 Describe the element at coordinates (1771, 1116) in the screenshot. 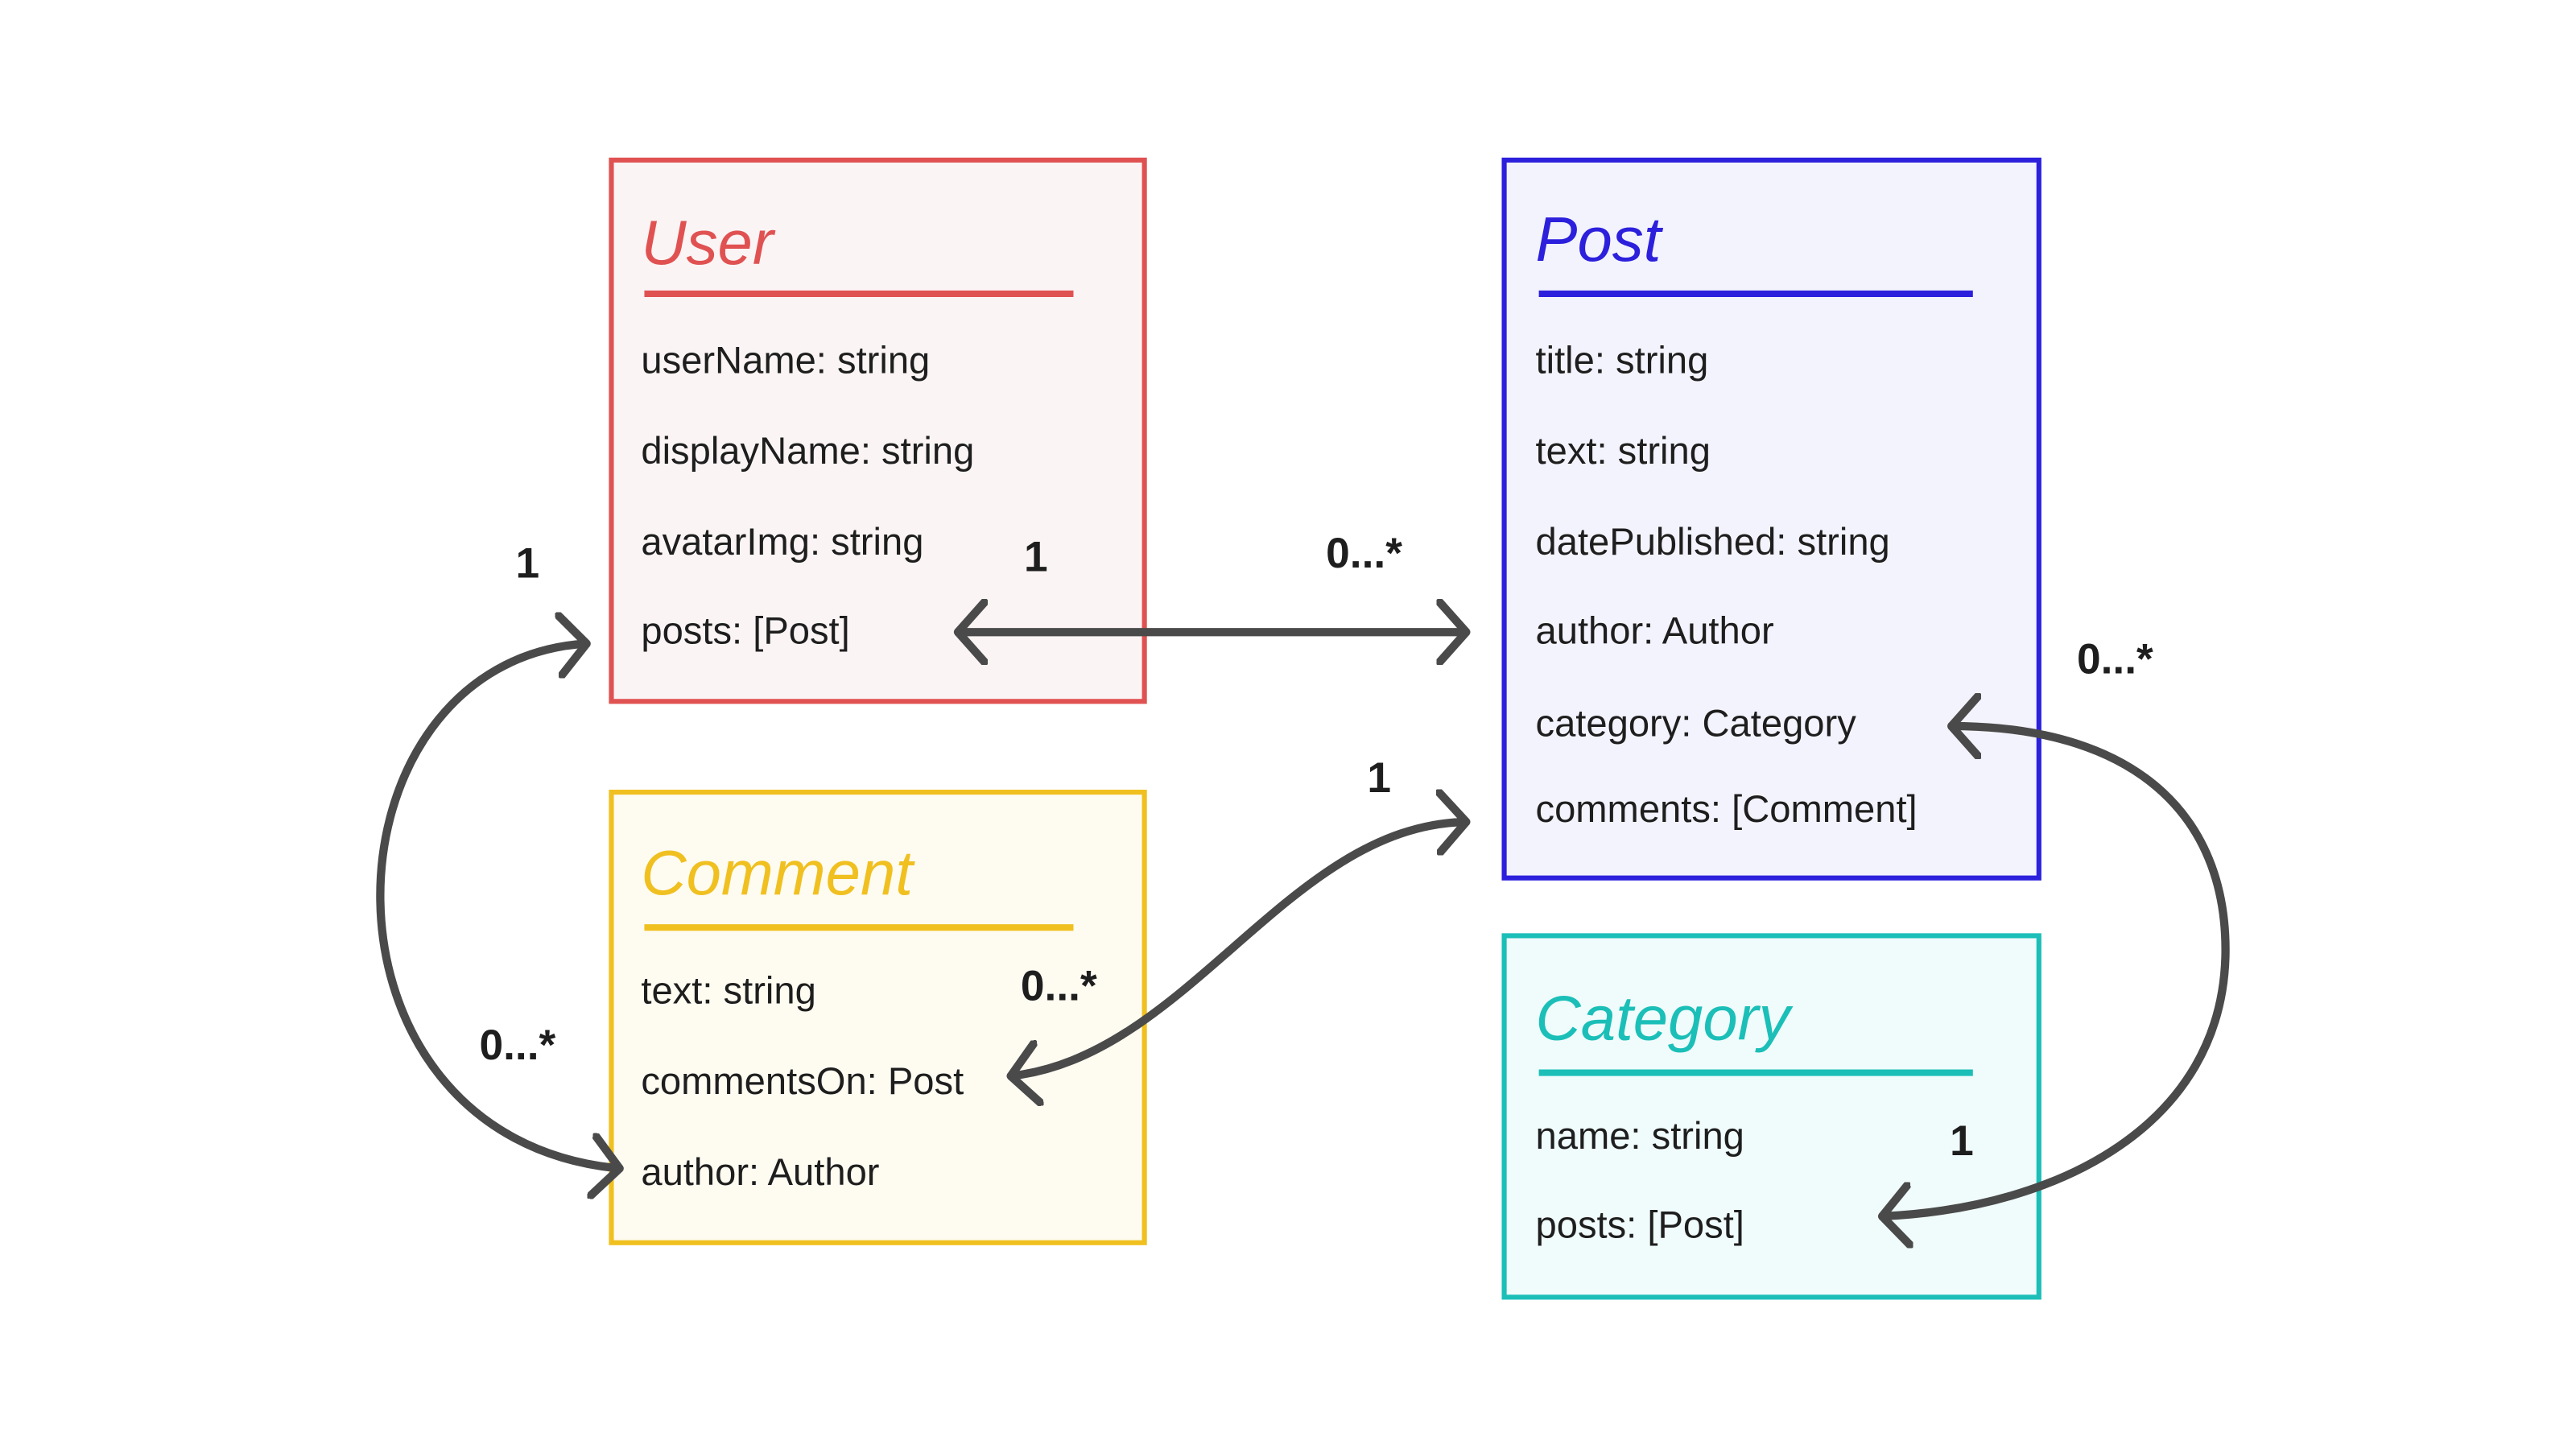

I see `entity-category: Category name: string posts: [Post]` at that location.